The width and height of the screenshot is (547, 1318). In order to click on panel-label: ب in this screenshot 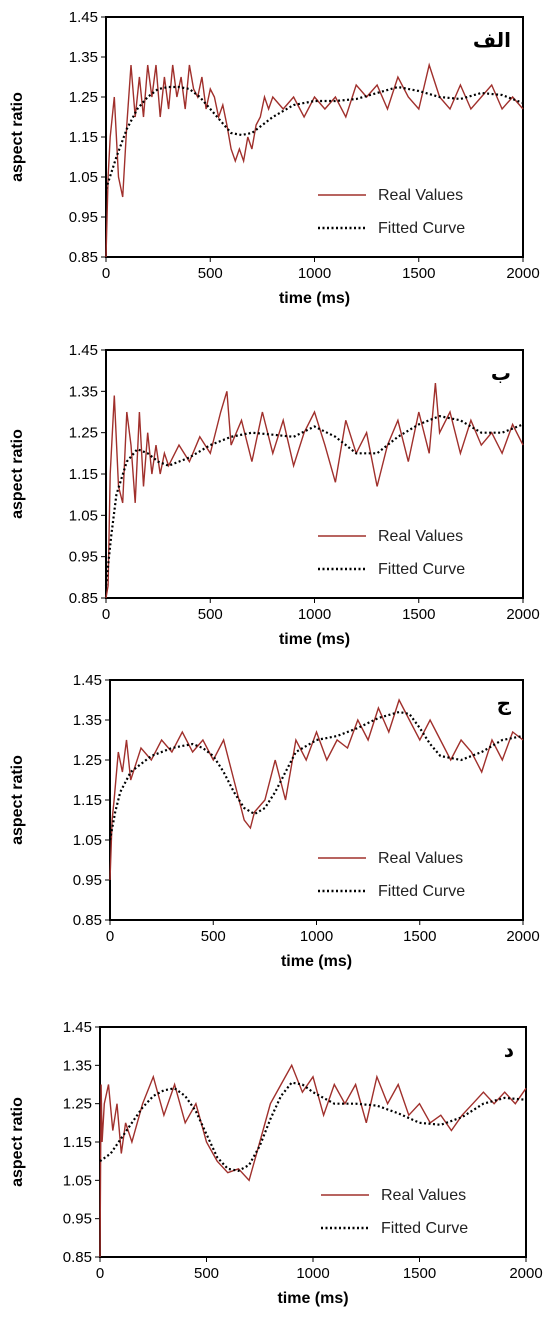, I will do `click(501, 373)`.